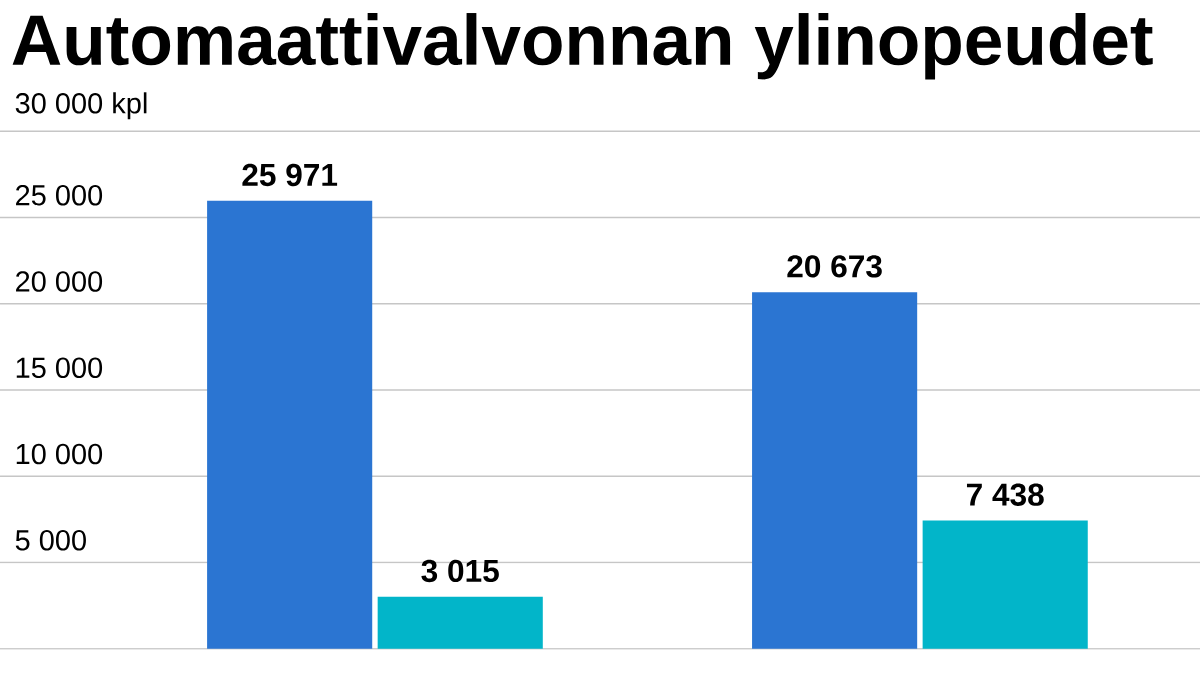  What do you see at coordinates (59, 368) in the screenshot?
I see `y-tick-label: 15 000` at bounding box center [59, 368].